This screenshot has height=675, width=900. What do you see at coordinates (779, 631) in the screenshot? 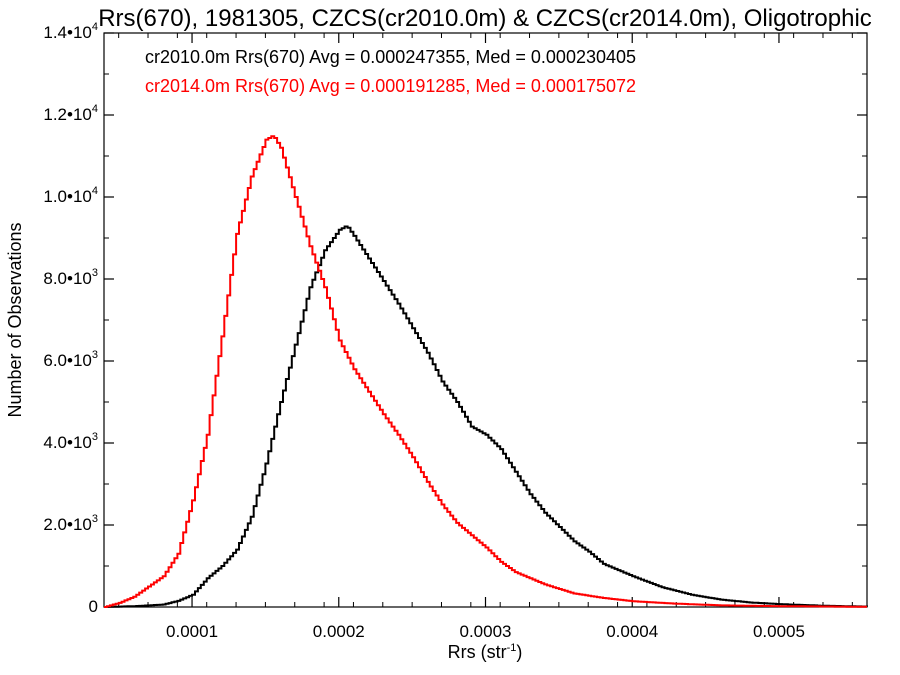
I see `x-tick-label: 0.0005` at bounding box center [779, 631].